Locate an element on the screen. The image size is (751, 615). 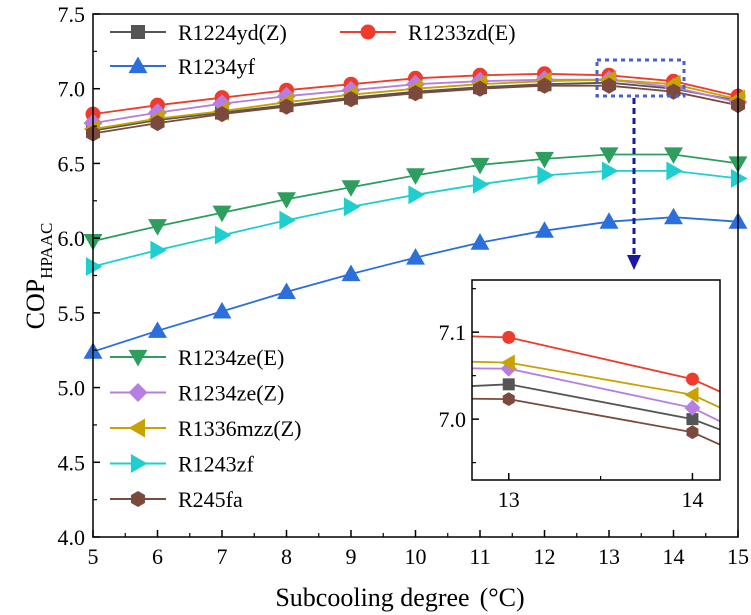
inset-point-r1234ze-z is located at coordinates (692, 407).